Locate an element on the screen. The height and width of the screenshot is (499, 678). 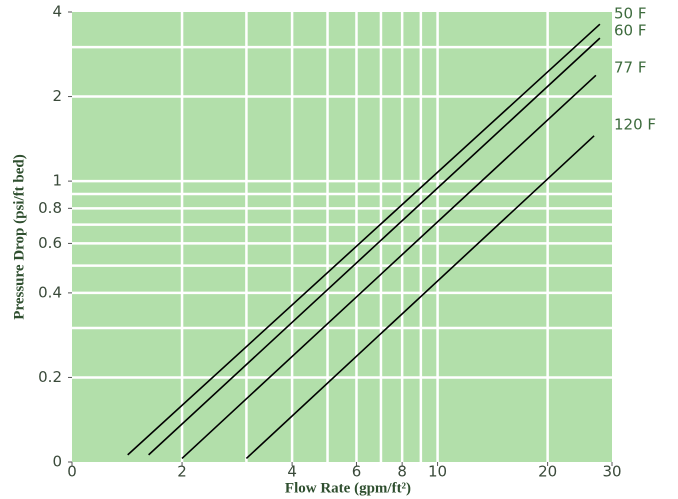
y-axis-label: Pressure Drop (psi/ft bed) is located at coordinates (19, 236).